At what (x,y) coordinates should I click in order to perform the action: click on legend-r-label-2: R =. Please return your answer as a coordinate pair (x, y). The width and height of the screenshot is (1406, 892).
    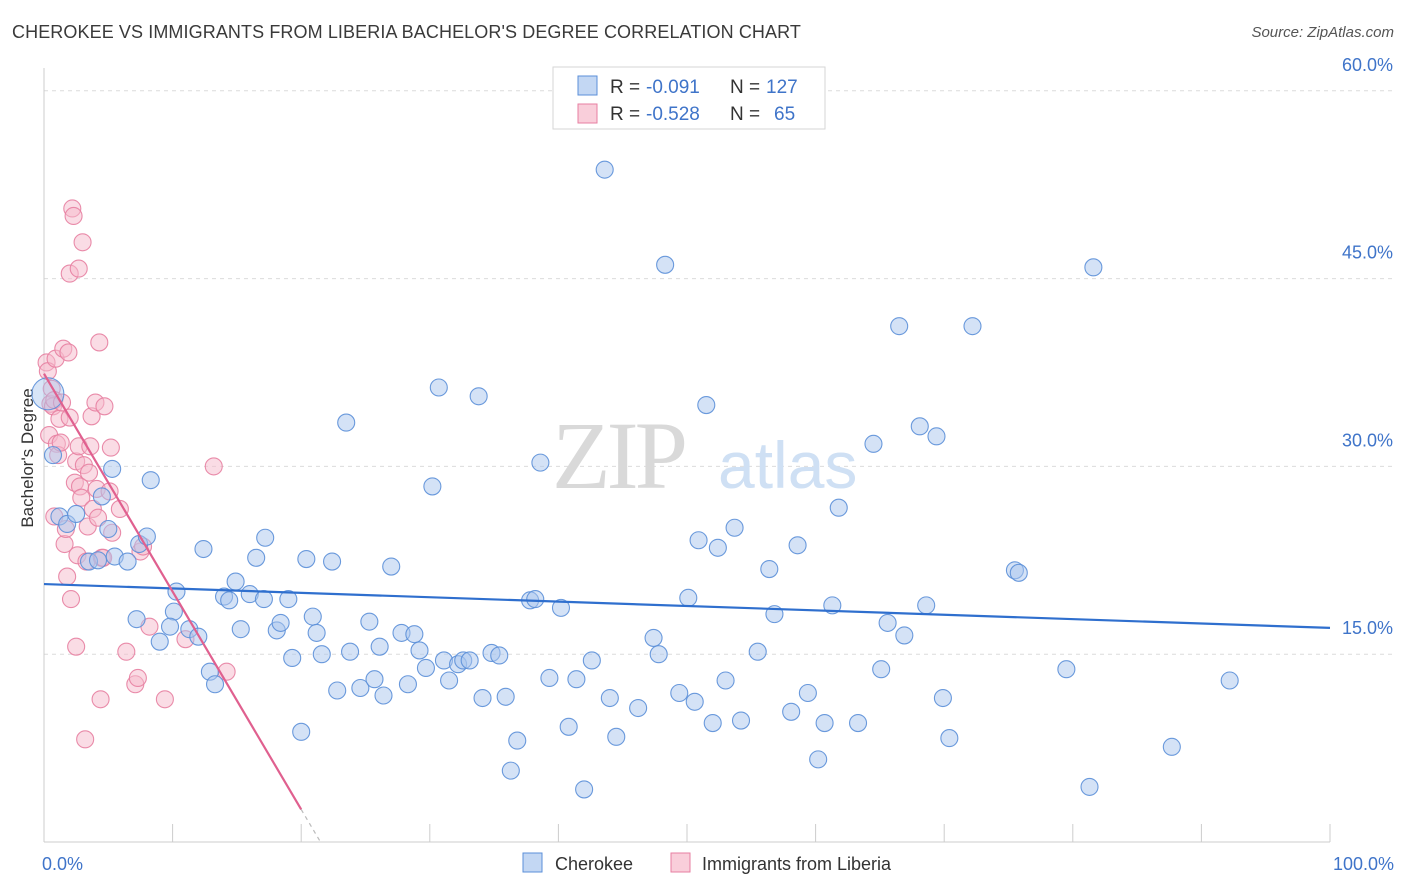
    Looking at the image, I should click on (627, 114).